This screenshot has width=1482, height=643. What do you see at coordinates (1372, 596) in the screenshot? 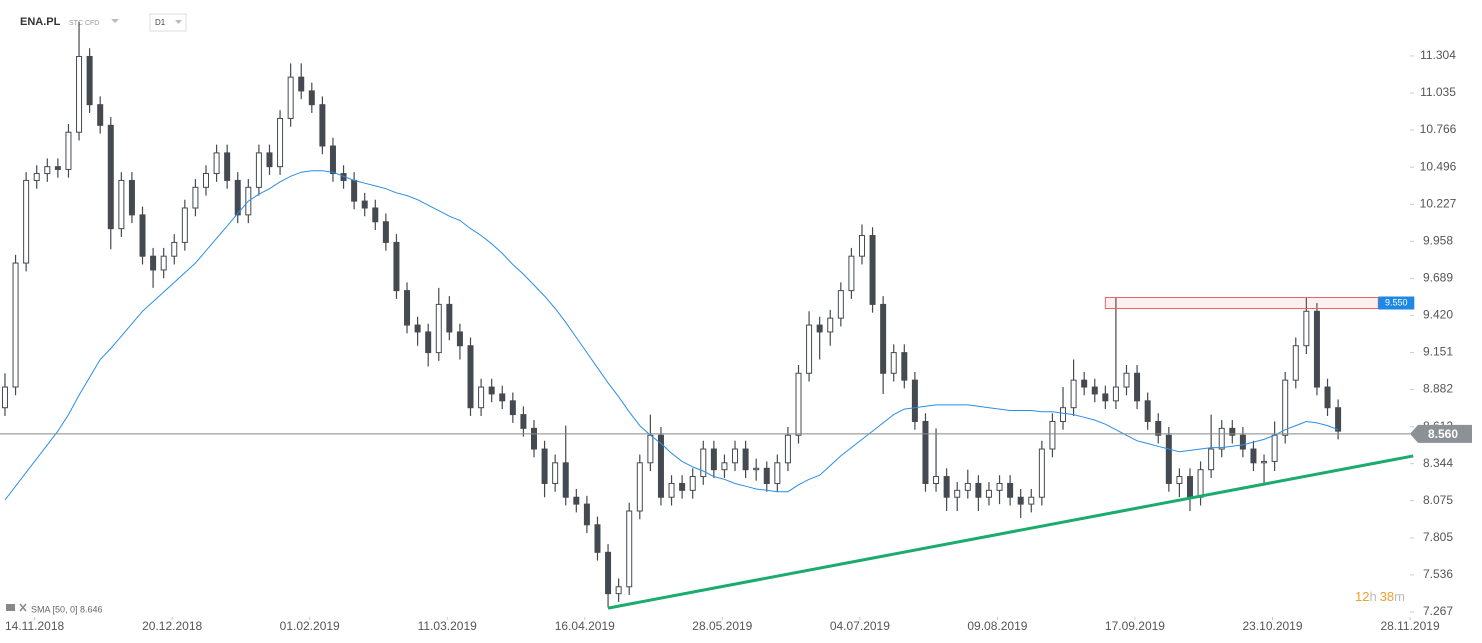
I see `countdown-unit: h` at bounding box center [1372, 596].